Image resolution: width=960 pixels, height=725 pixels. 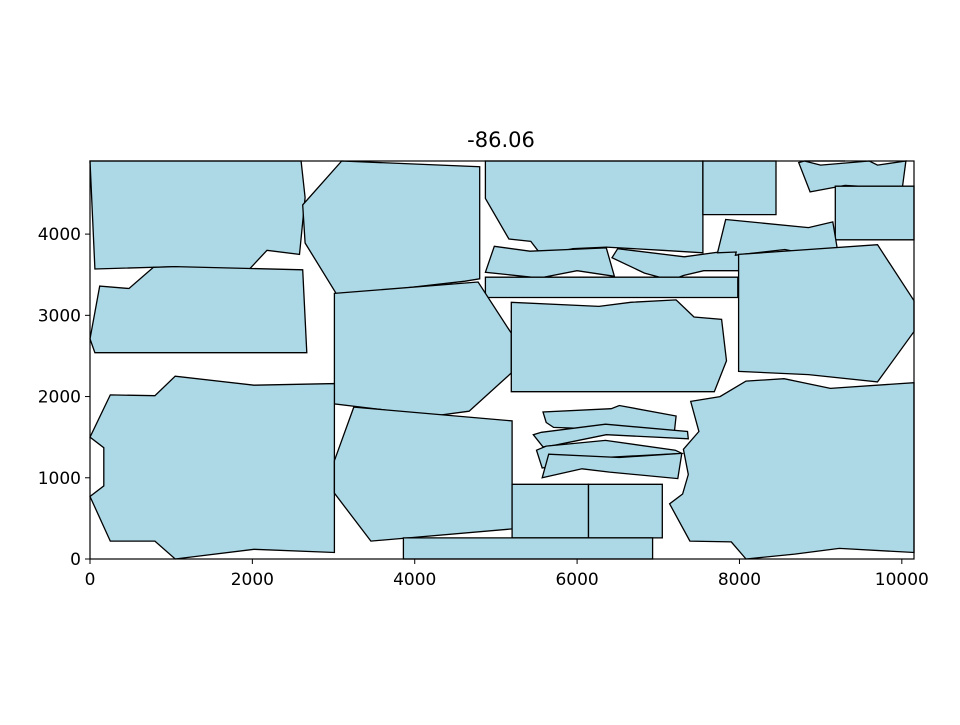 What do you see at coordinates (59, 235) in the screenshot?
I see `y-tick-label: 4000` at bounding box center [59, 235].